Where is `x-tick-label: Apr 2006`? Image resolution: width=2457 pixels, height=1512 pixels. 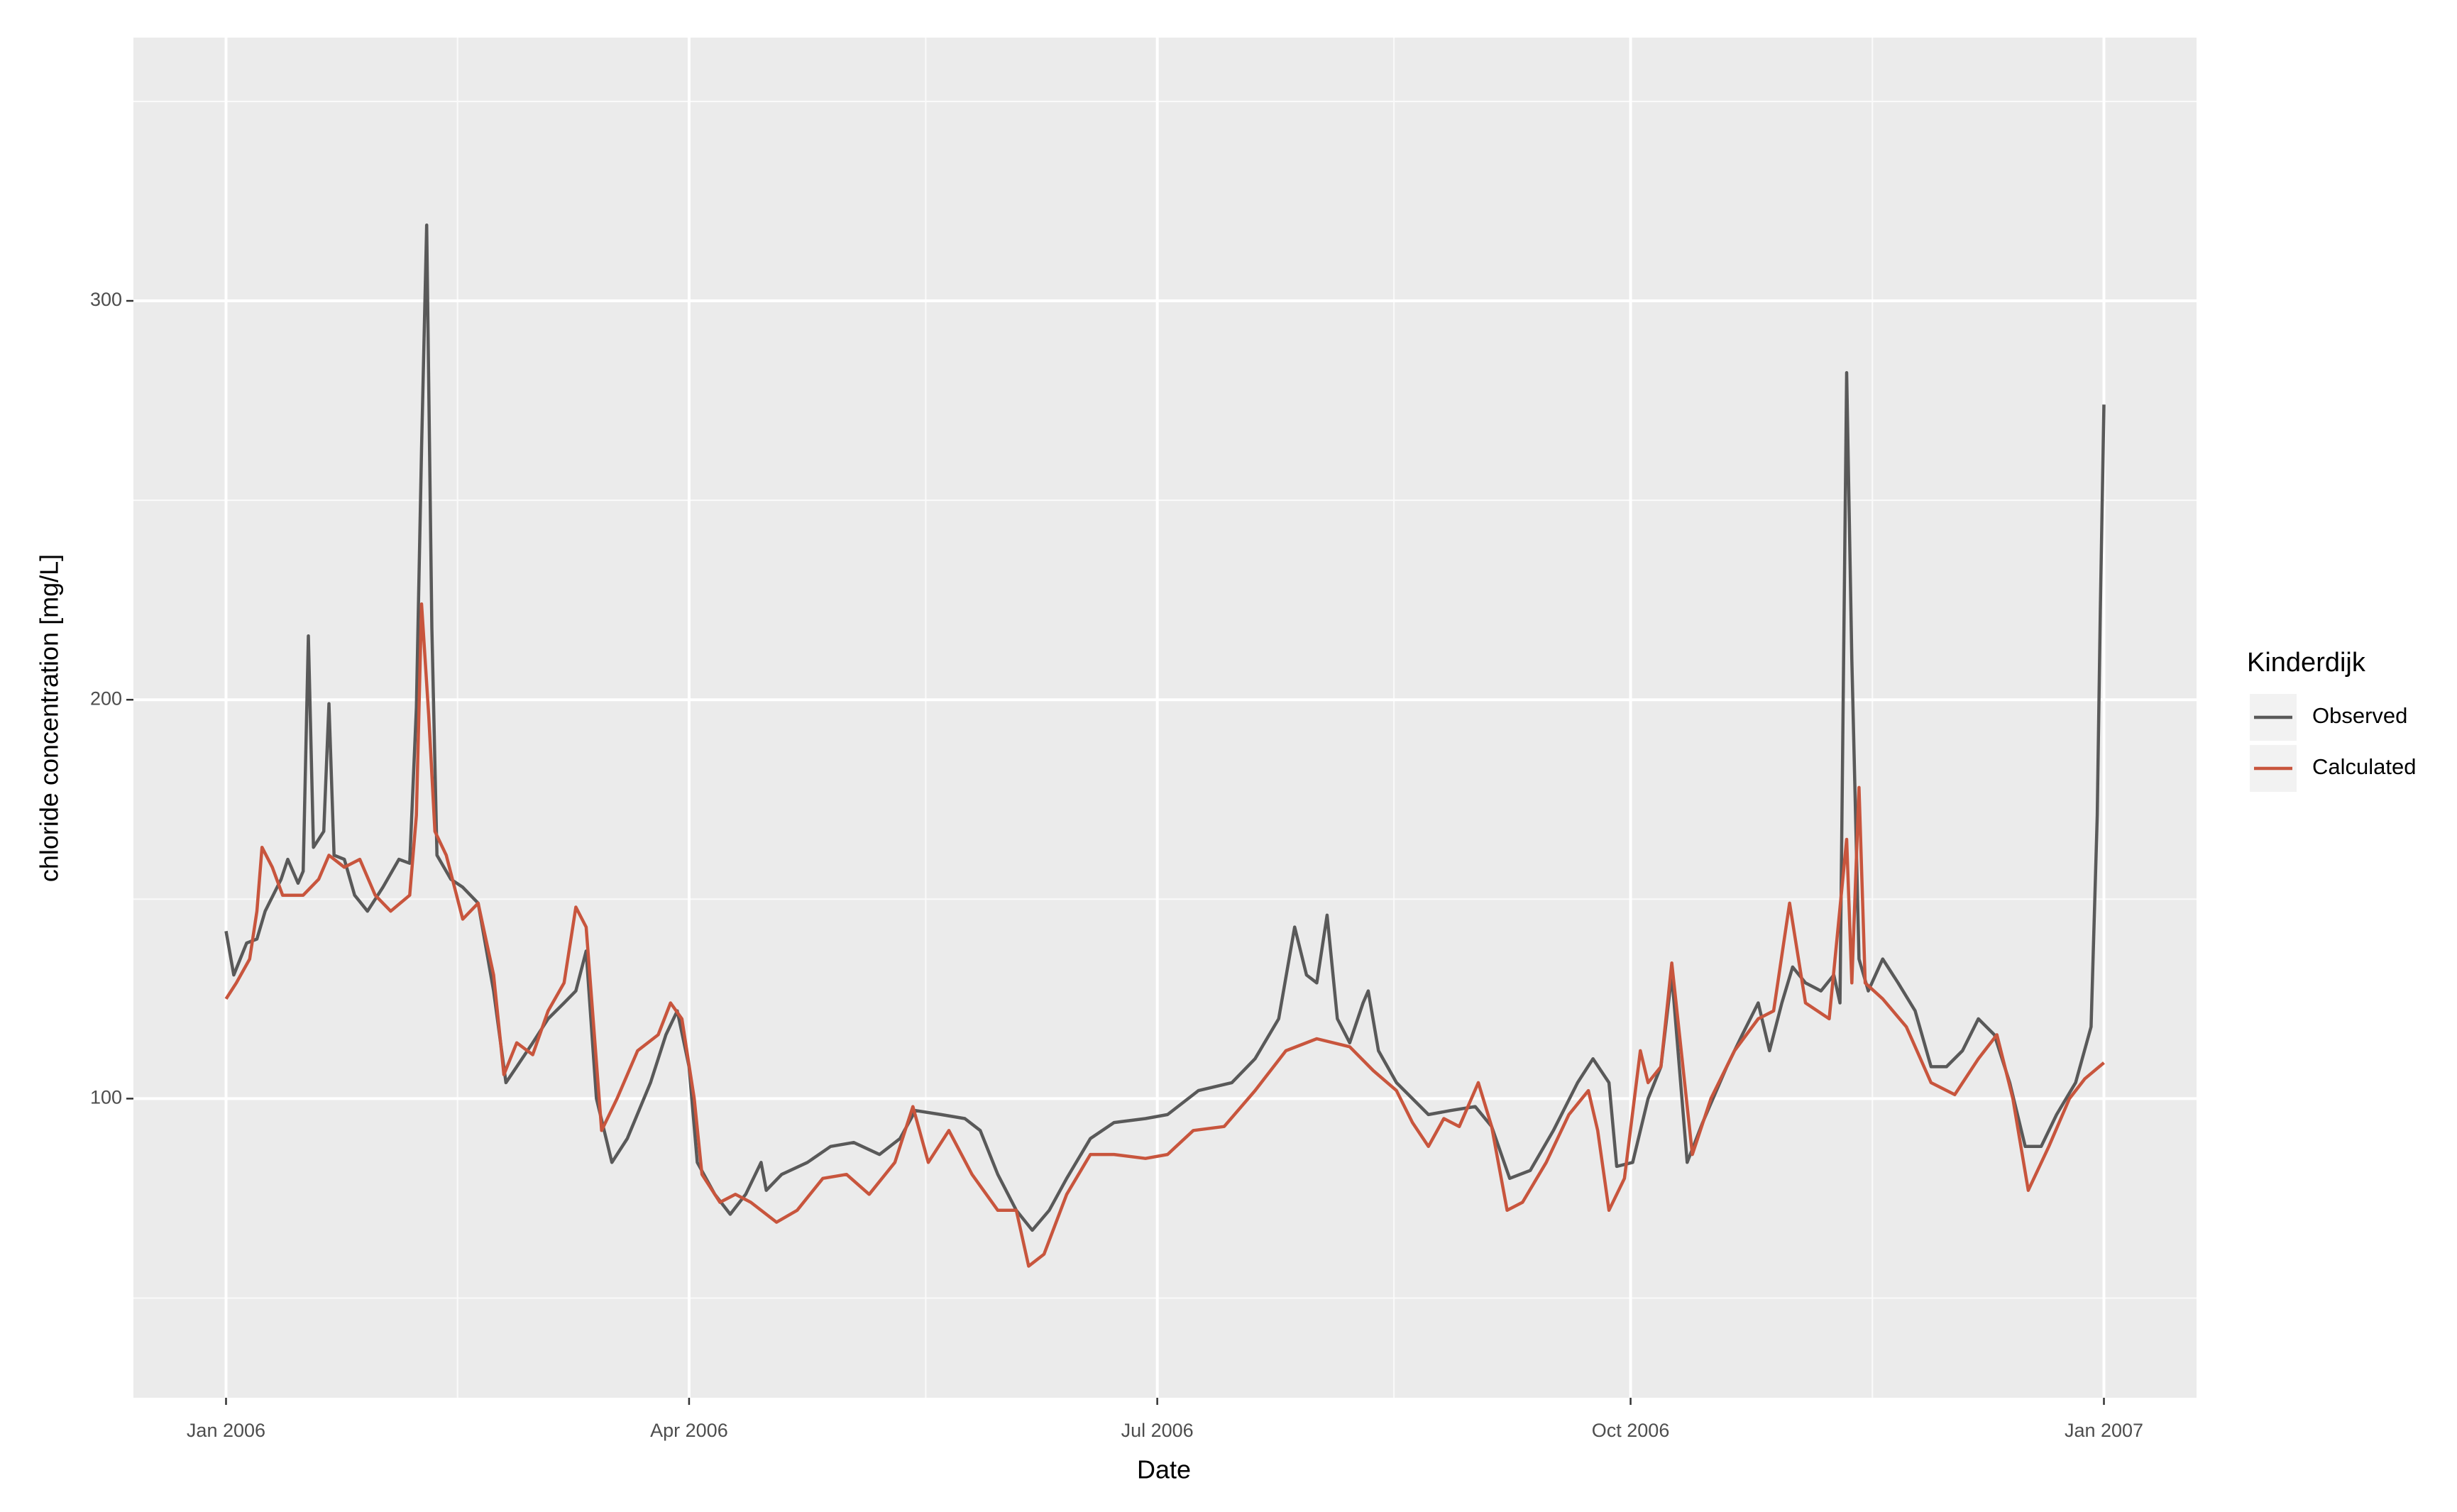 x-tick-label: Apr 2006 is located at coordinates (689, 1431).